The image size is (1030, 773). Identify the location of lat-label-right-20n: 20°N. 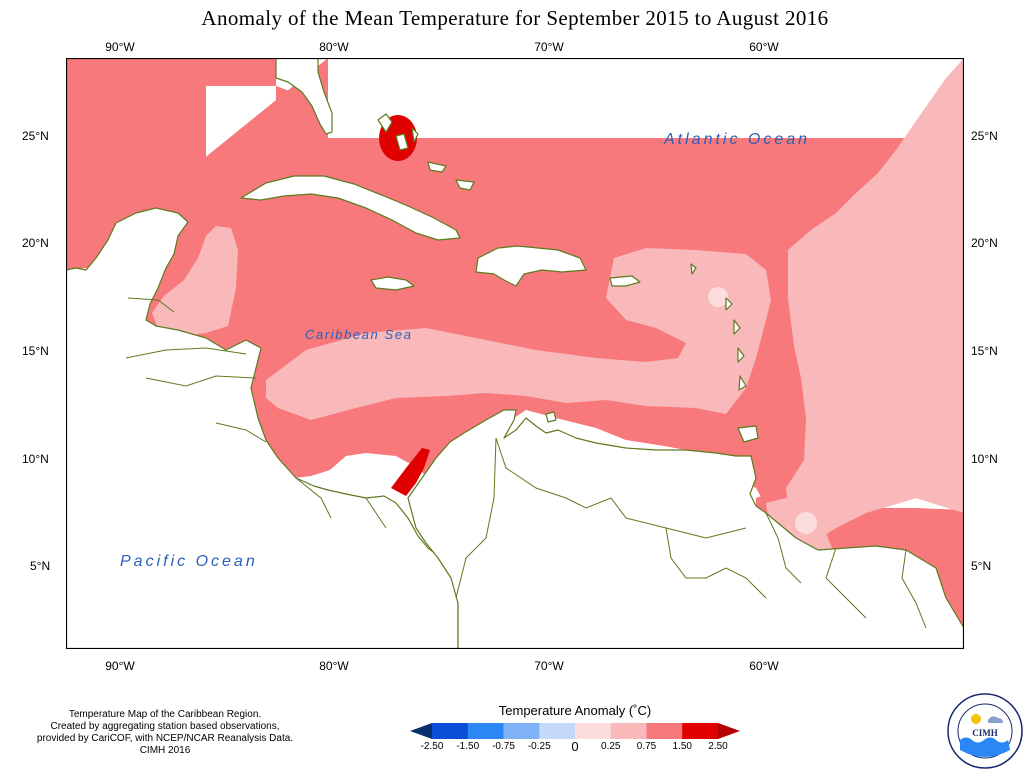
(984, 243).